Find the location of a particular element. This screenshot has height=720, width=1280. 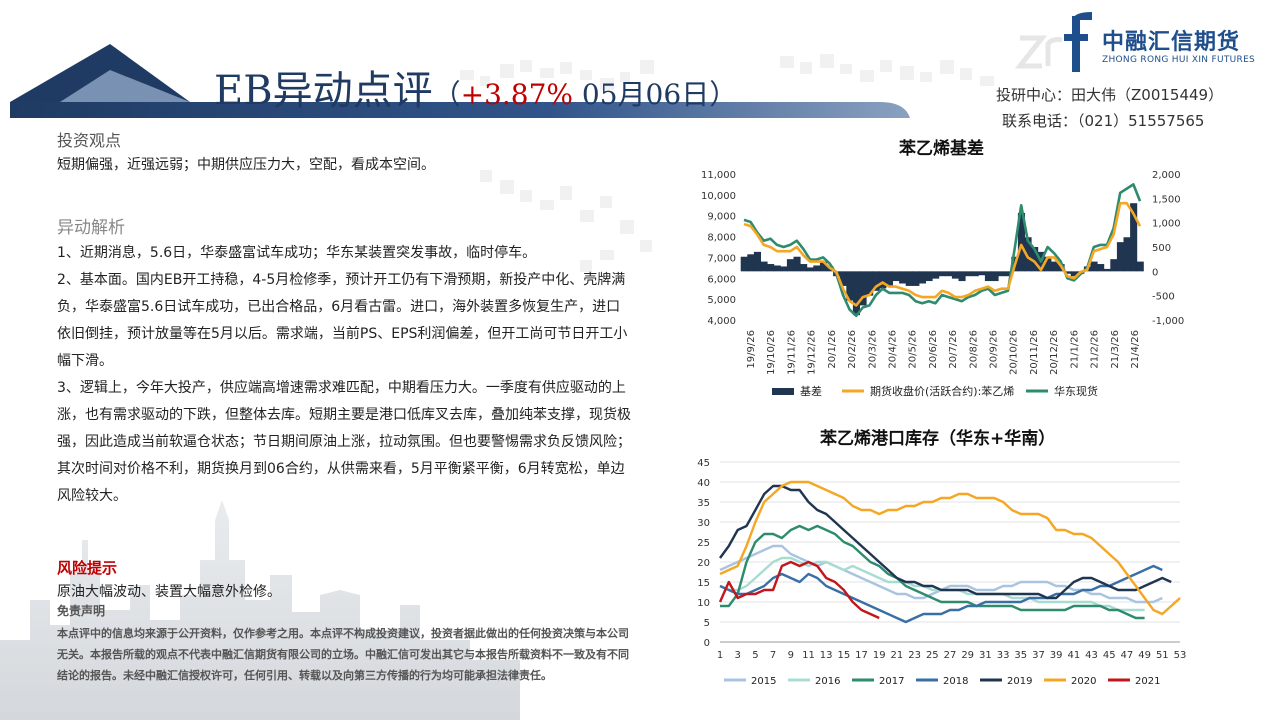

legend-label: 华东现货 is located at coordinates (1076, 391).